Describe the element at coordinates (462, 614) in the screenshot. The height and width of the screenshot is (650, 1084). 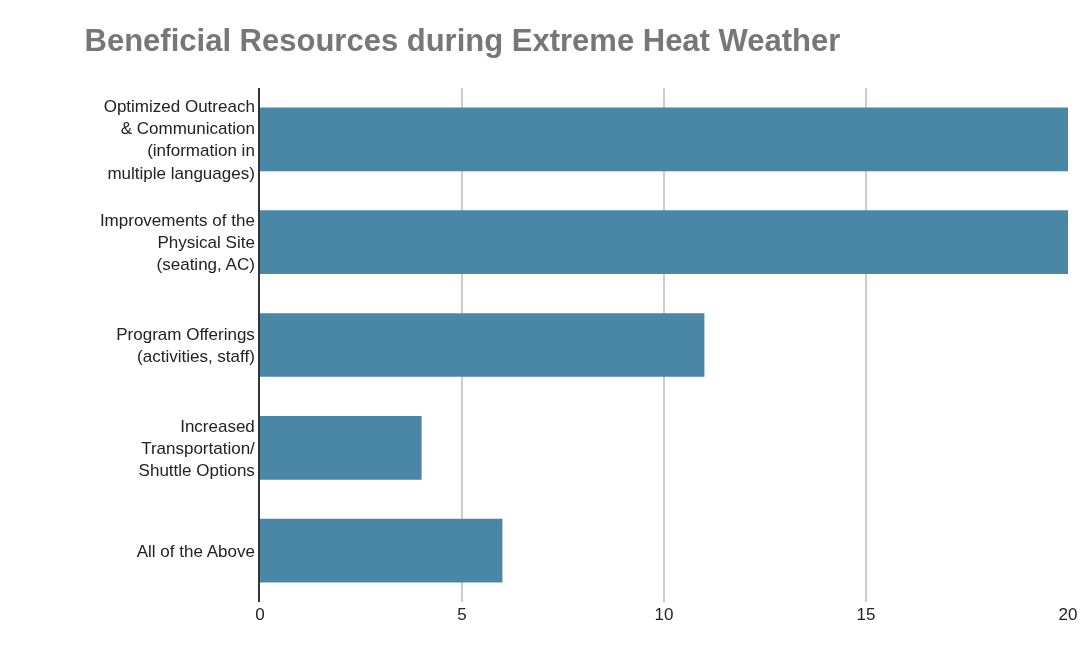
I see `x-tick-label: 5` at that location.